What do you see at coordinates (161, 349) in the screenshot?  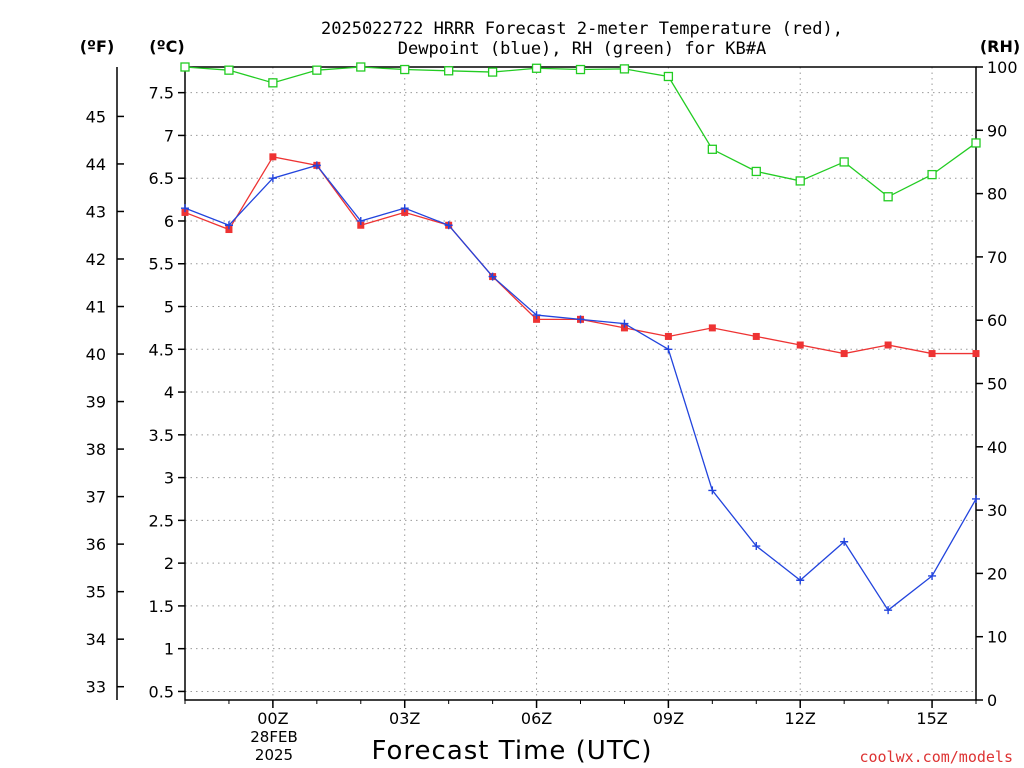 I see `celsius-tick-label: 4.5` at bounding box center [161, 349].